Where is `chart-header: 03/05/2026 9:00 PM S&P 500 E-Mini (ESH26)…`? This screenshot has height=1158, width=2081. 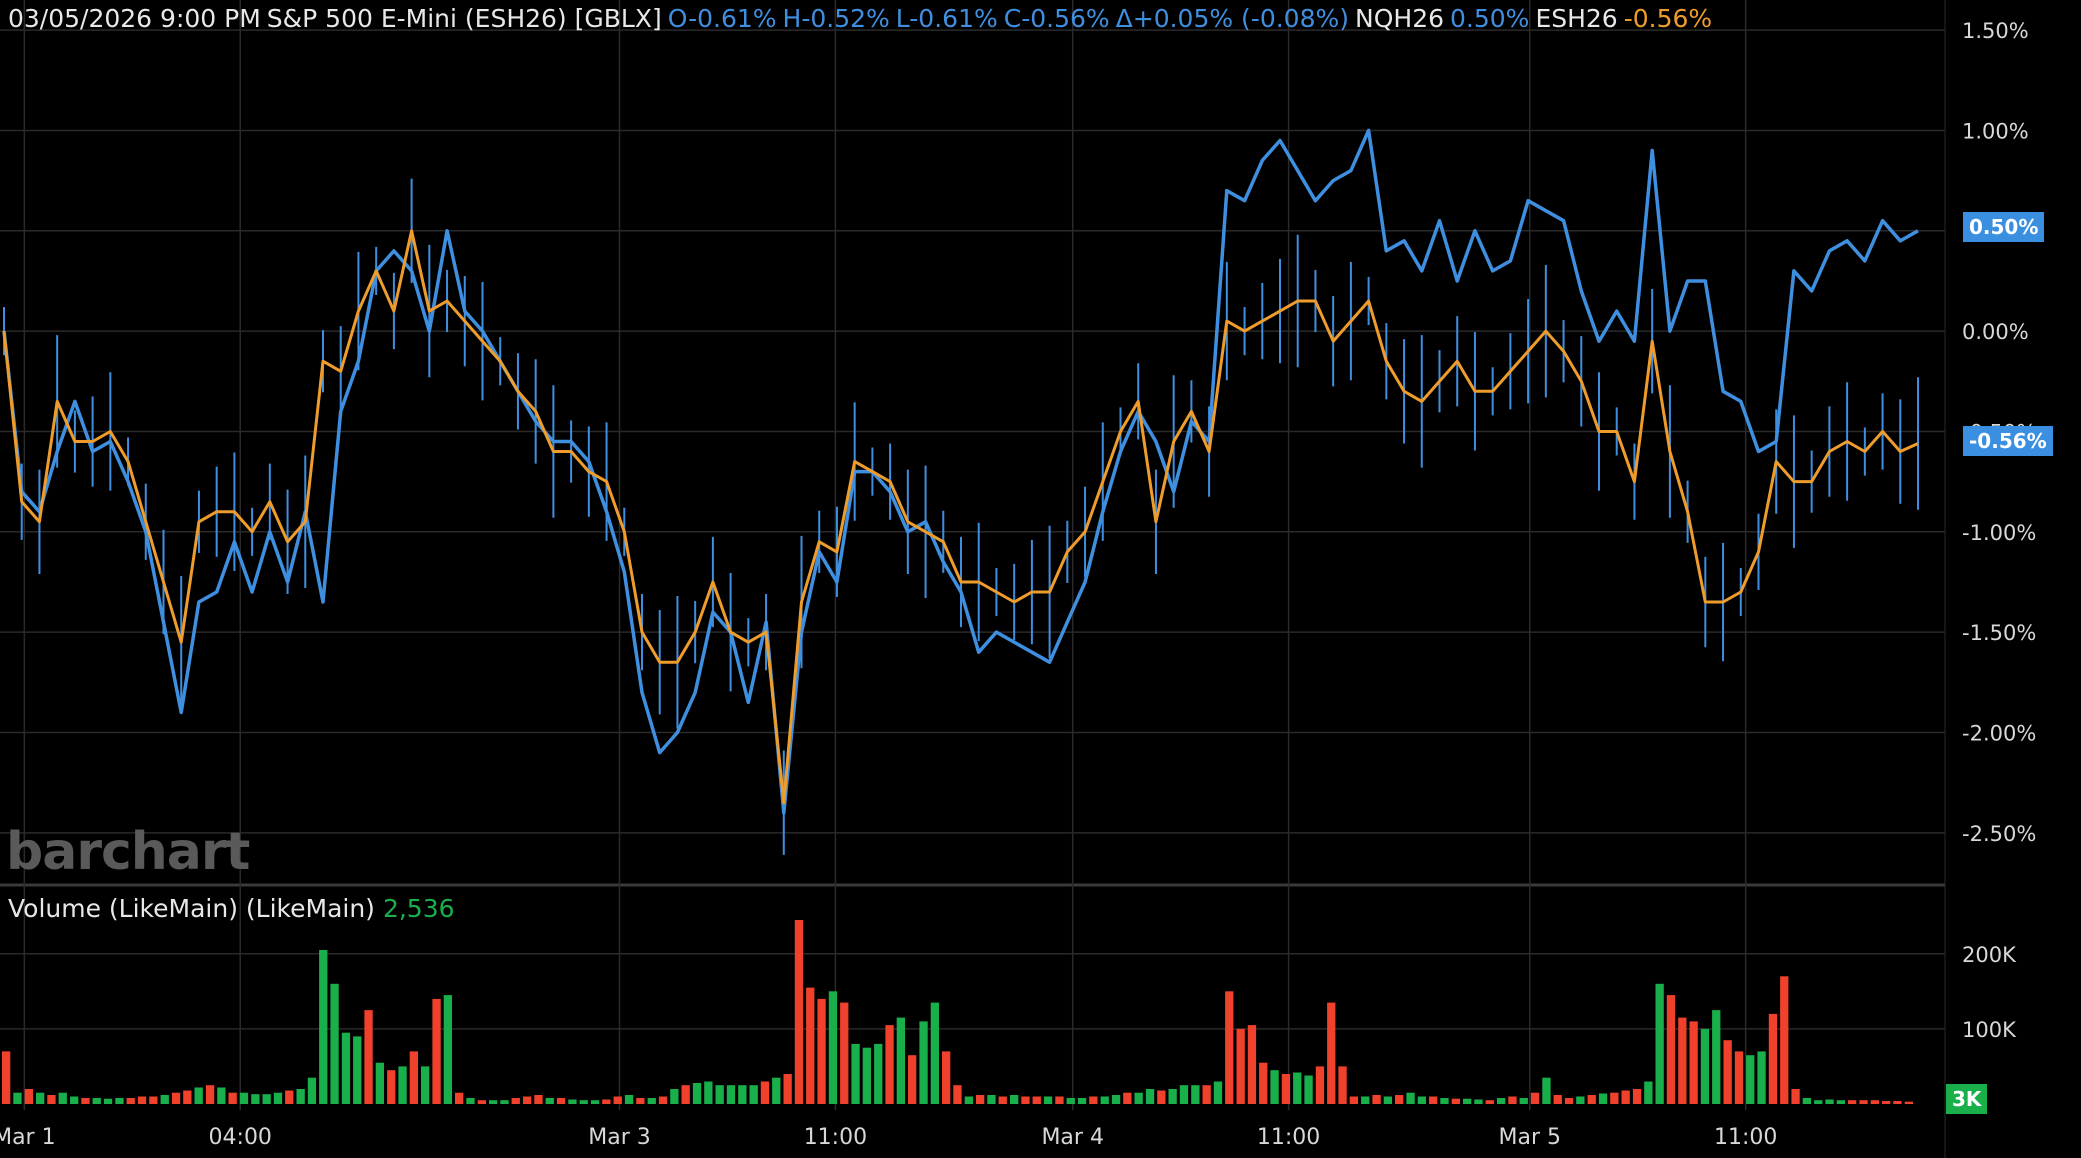 chart-header: 03/05/2026 9:00 PM S&P 500 E-Mini (ESH26)… is located at coordinates (863, 18).